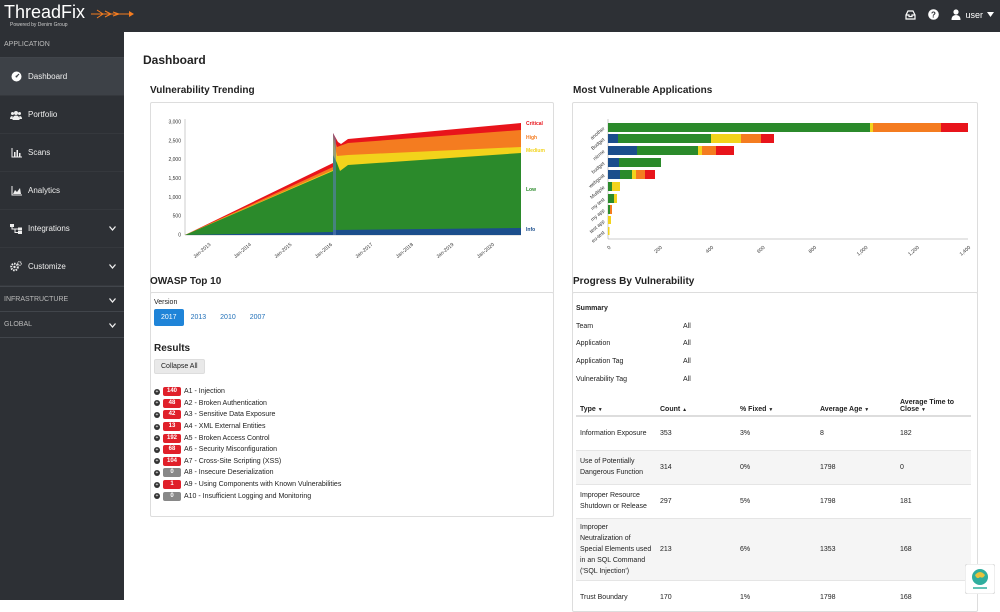 Image resolution: width=1000 pixels, height=612 pixels. Describe the element at coordinates (43, 114) in the screenshot. I see `sidebar-item-label: Portfolio` at that location.